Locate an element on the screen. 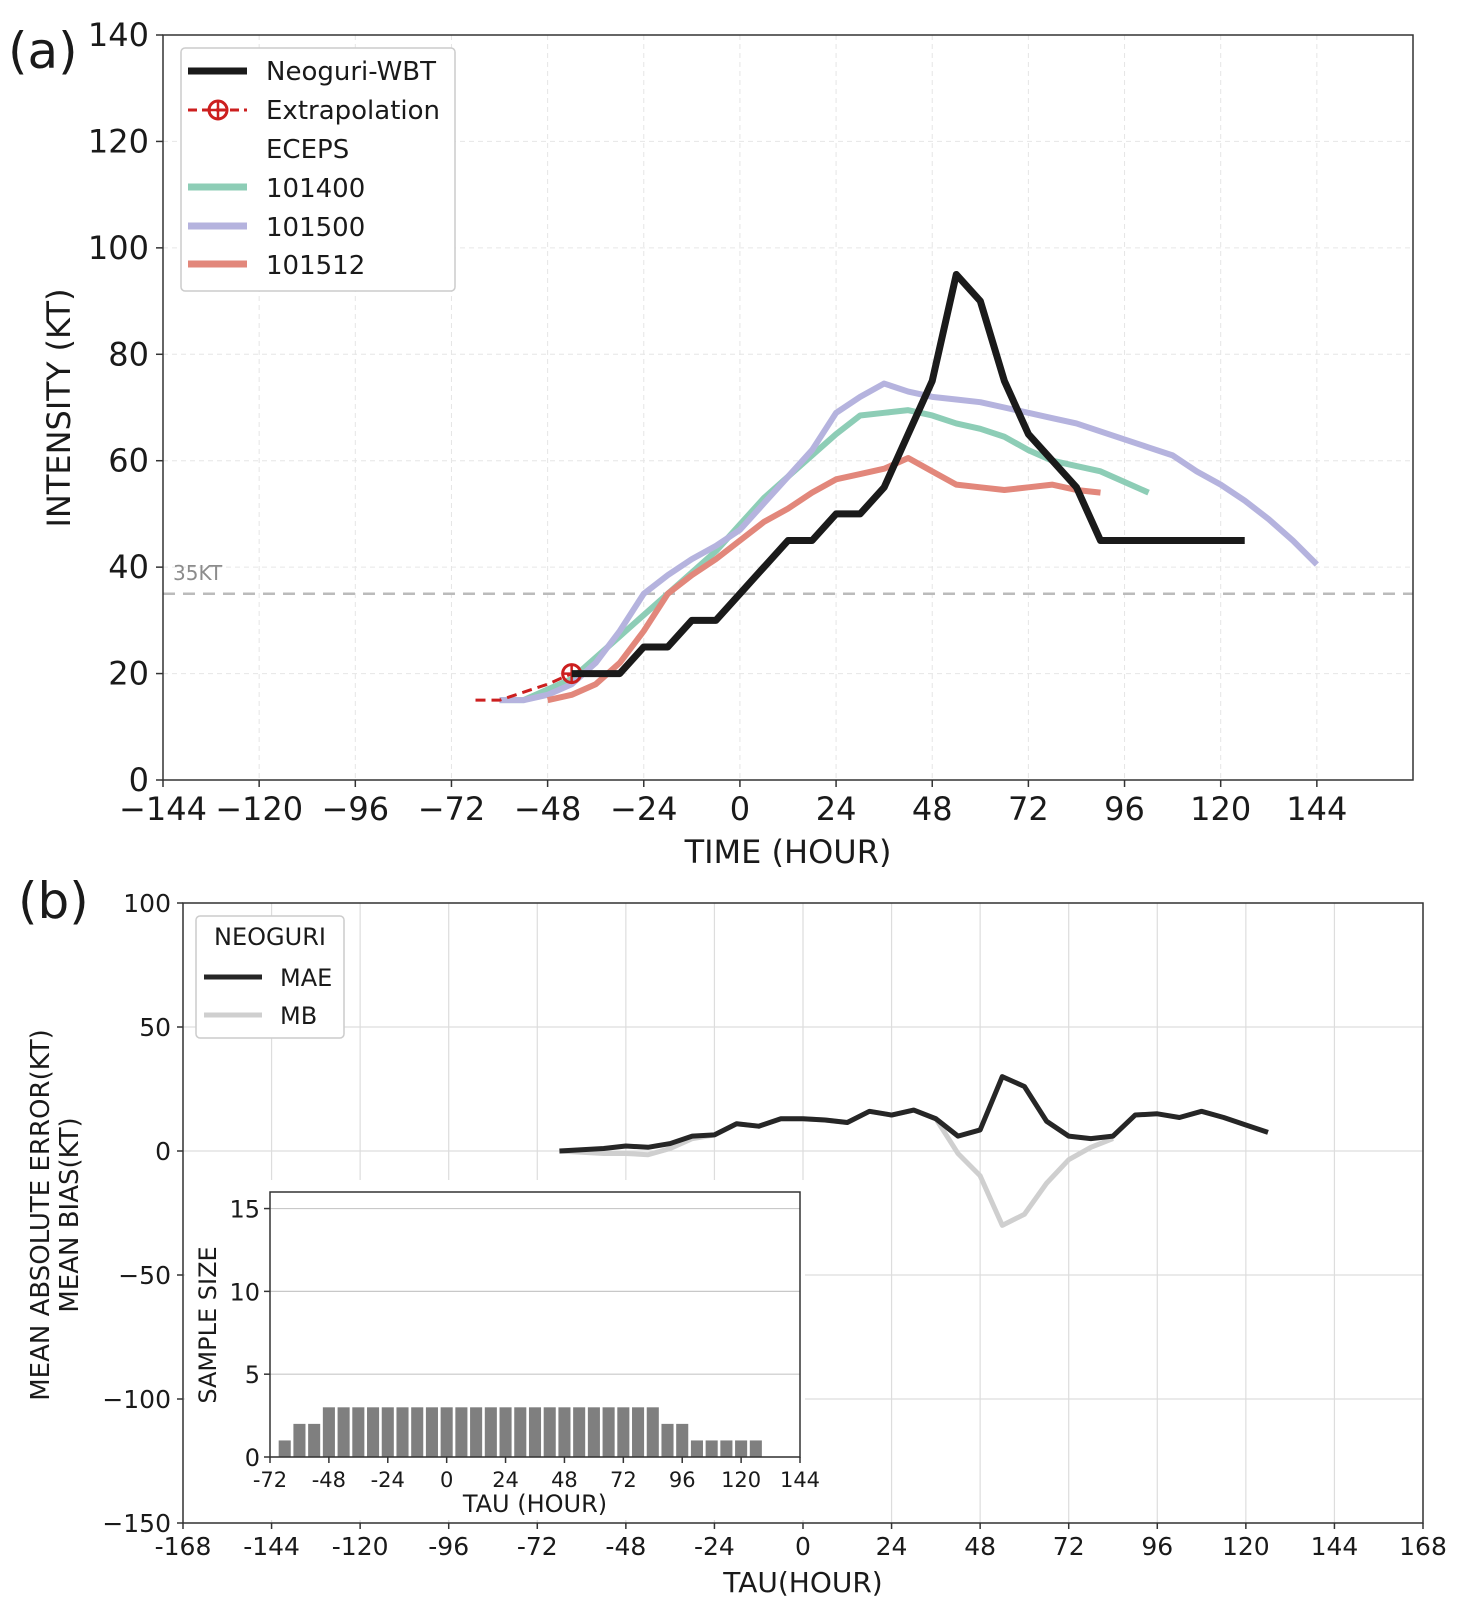 This screenshot has height=1613, width=1473. panel-b-x-tick-label: 120 is located at coordinates (1246, 1546).